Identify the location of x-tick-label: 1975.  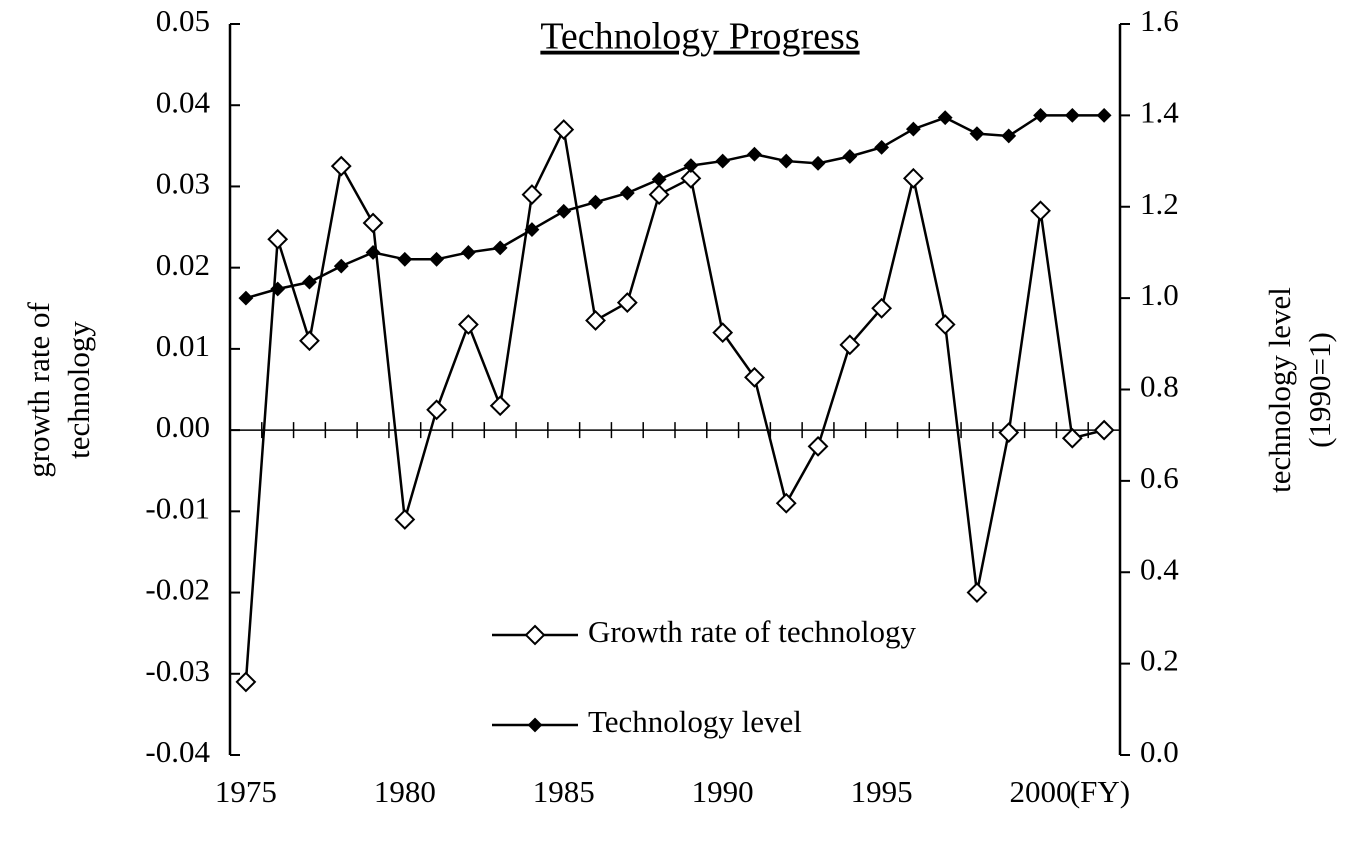
(246, 791).